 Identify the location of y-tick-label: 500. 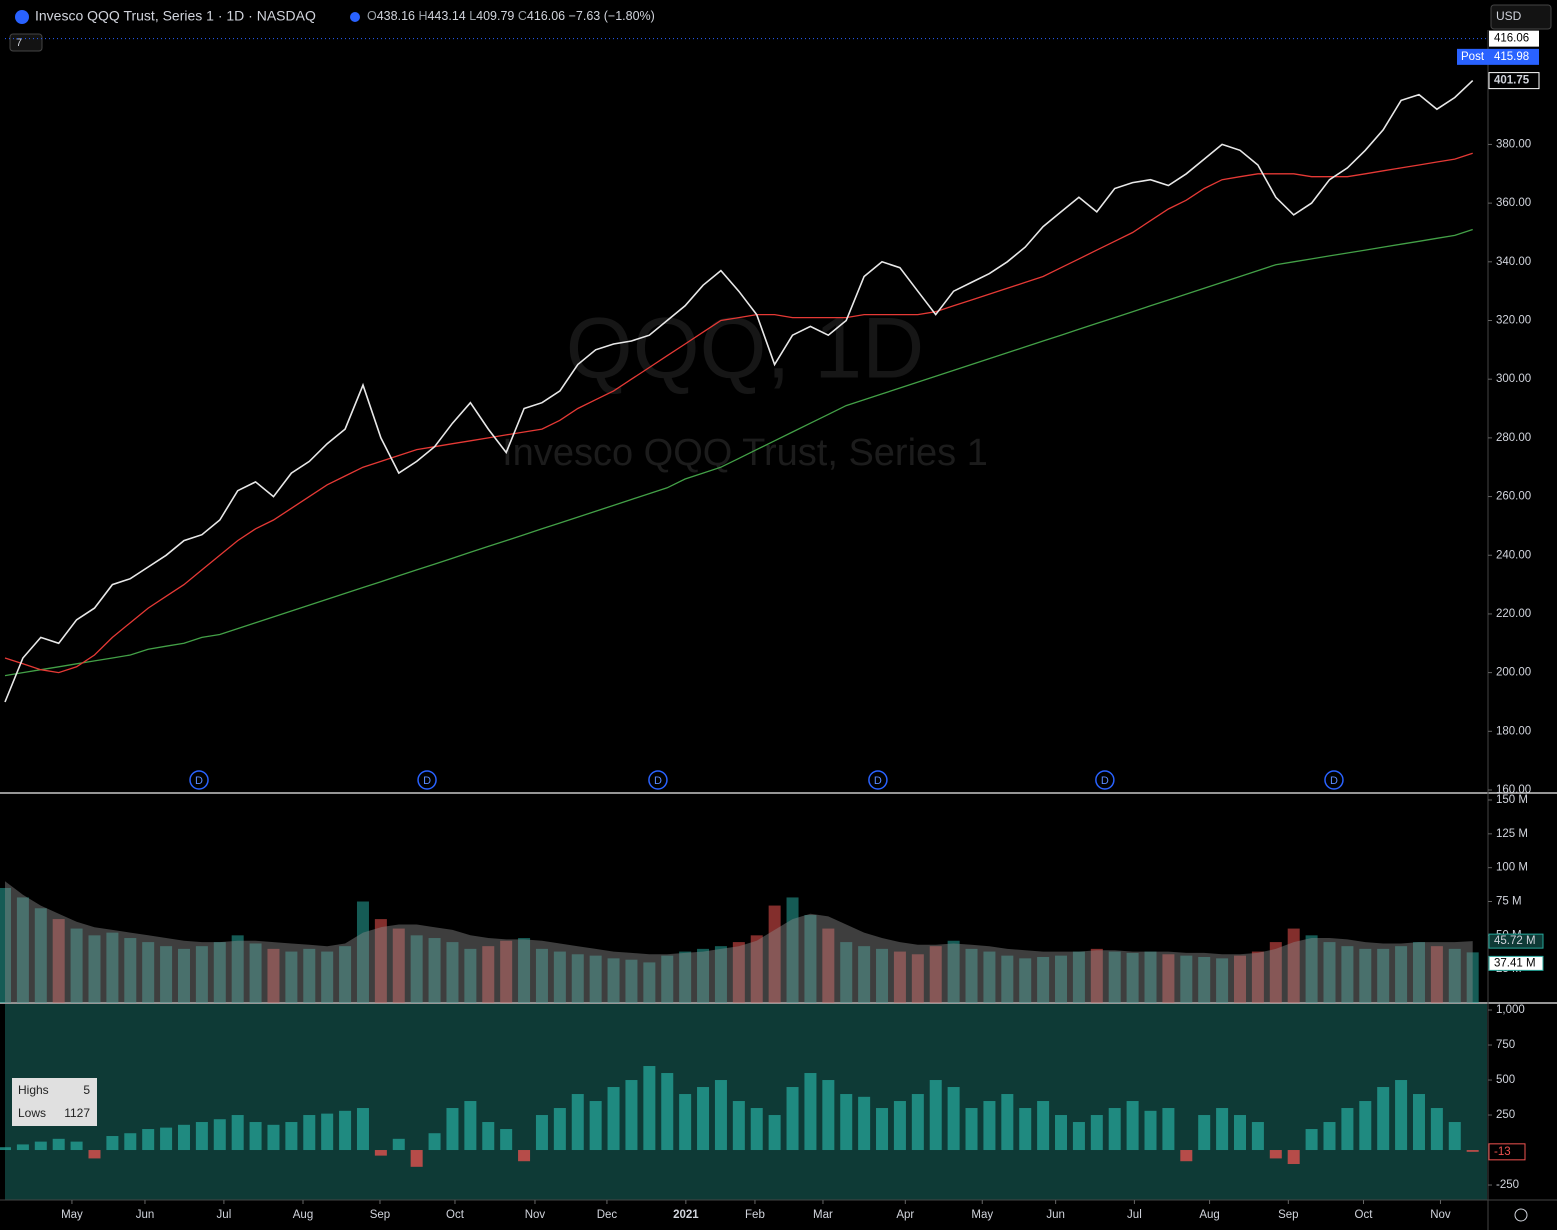
(1505, 1080).